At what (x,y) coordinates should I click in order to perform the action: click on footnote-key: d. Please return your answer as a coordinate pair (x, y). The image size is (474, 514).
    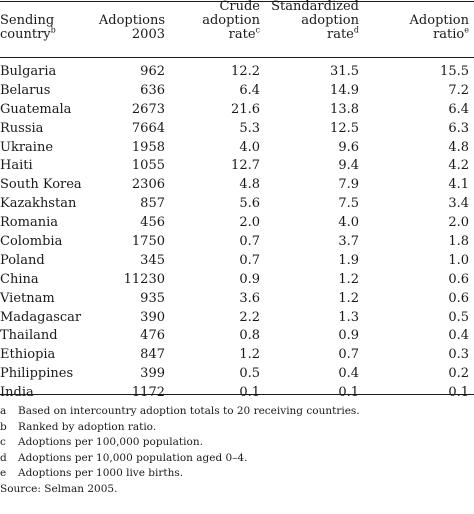
    Looking at the image, I should click on (3, 457).